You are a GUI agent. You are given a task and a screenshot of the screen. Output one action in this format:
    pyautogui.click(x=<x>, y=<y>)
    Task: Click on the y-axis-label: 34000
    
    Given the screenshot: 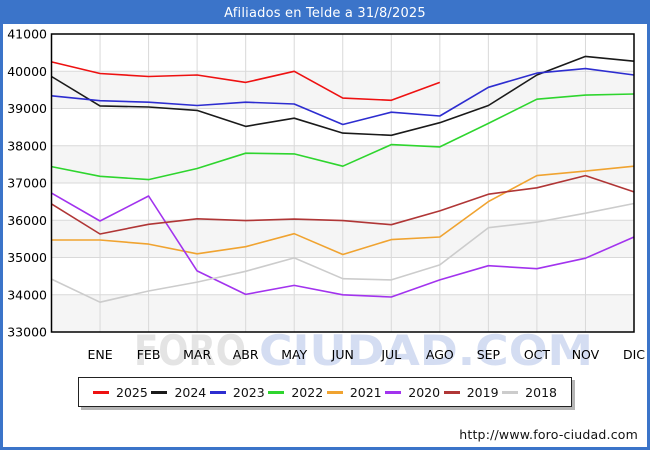 What is the action you would take?
    pyautogui.click(x=27, y=294)
    